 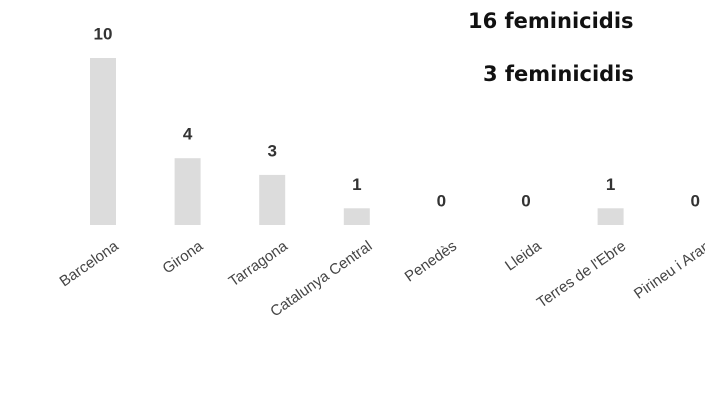 What do you see at coordinates (271, 150) in the screenshot?
I see `value-label: 3` at bounding box center [271, 150].